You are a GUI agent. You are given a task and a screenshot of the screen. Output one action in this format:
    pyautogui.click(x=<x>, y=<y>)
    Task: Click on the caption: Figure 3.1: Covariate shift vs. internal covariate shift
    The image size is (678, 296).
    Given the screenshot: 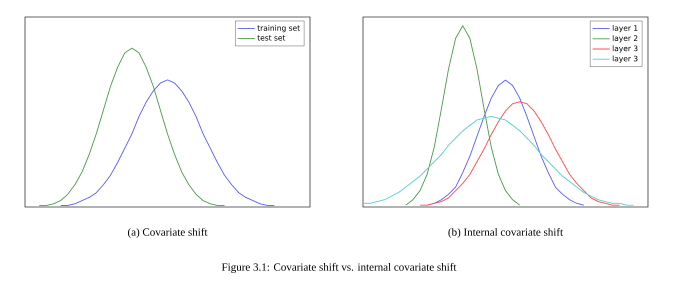 What is the action you would take?
    pyautogui.click(x=339, y=268)
    